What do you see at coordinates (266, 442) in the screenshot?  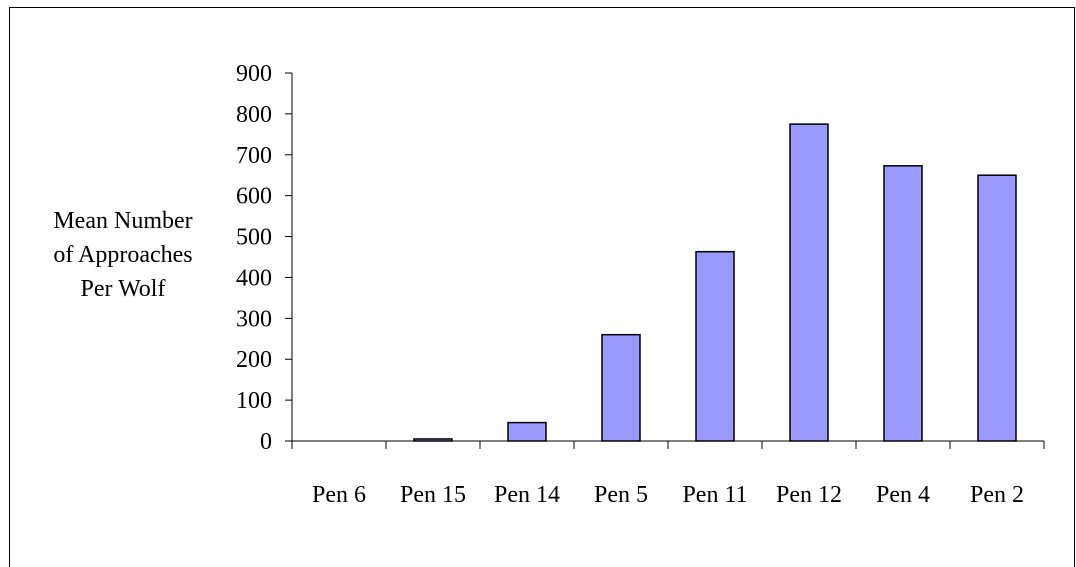 I see `y-tick-label: 0` at bounding box center [266, 442].